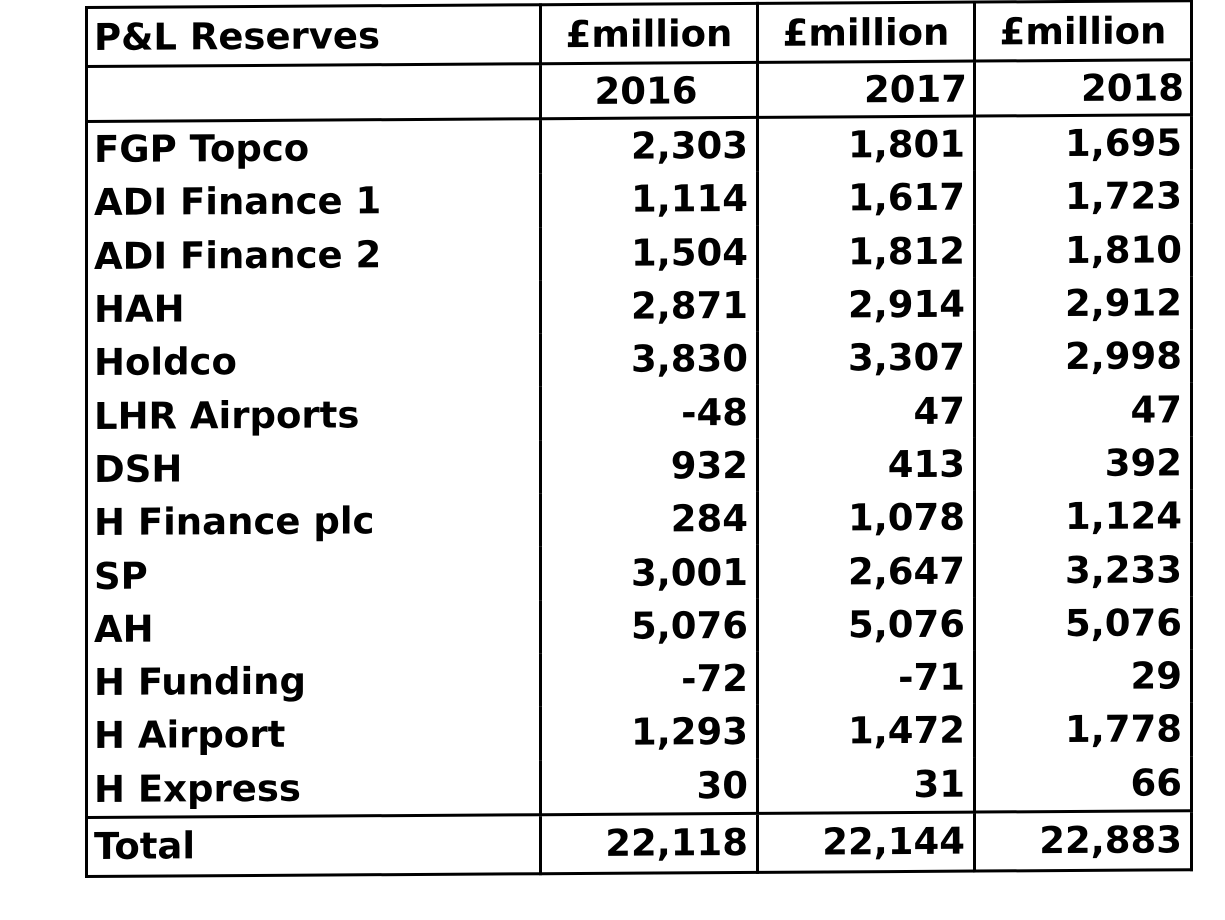  What do you see at coordinates (1083, 516) in the screenshot?
I see `cell-2018: 1,124` at bounding box center [1083, 516].